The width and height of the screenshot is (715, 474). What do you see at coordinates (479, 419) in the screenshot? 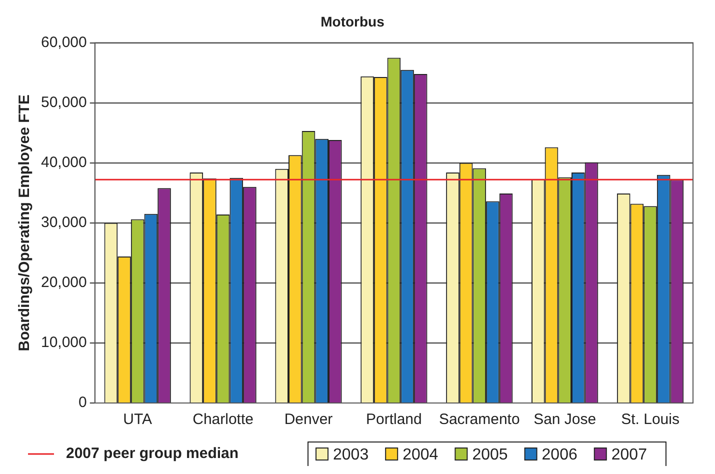
I see `x-tick-label: Sacramento` at bounding box center [479, 419].